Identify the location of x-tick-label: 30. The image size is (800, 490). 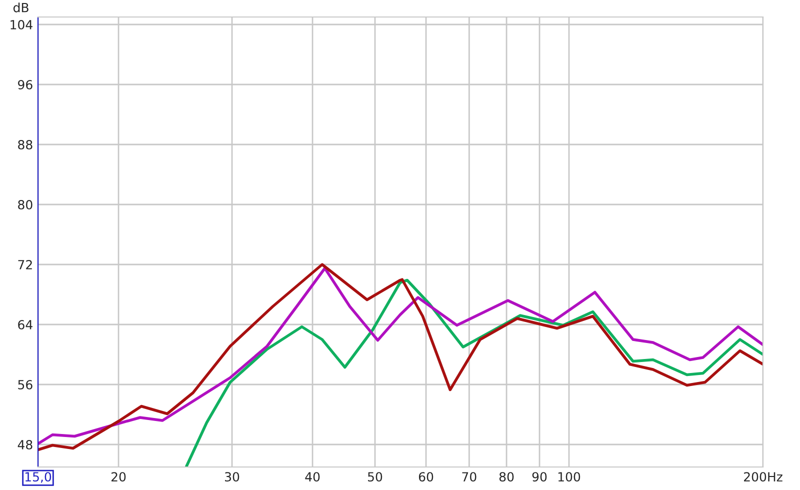
(232, 477).